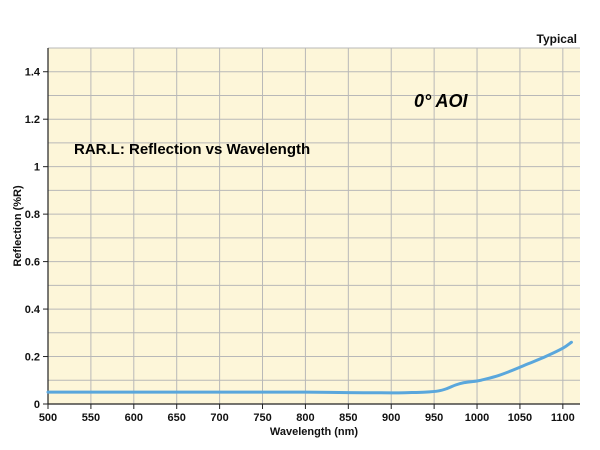 The width and height of the screenshot is (600, 450). Describe the element at coordinates (48, 418) in the screenshot. I see `x-tick-label: 500` at that location.